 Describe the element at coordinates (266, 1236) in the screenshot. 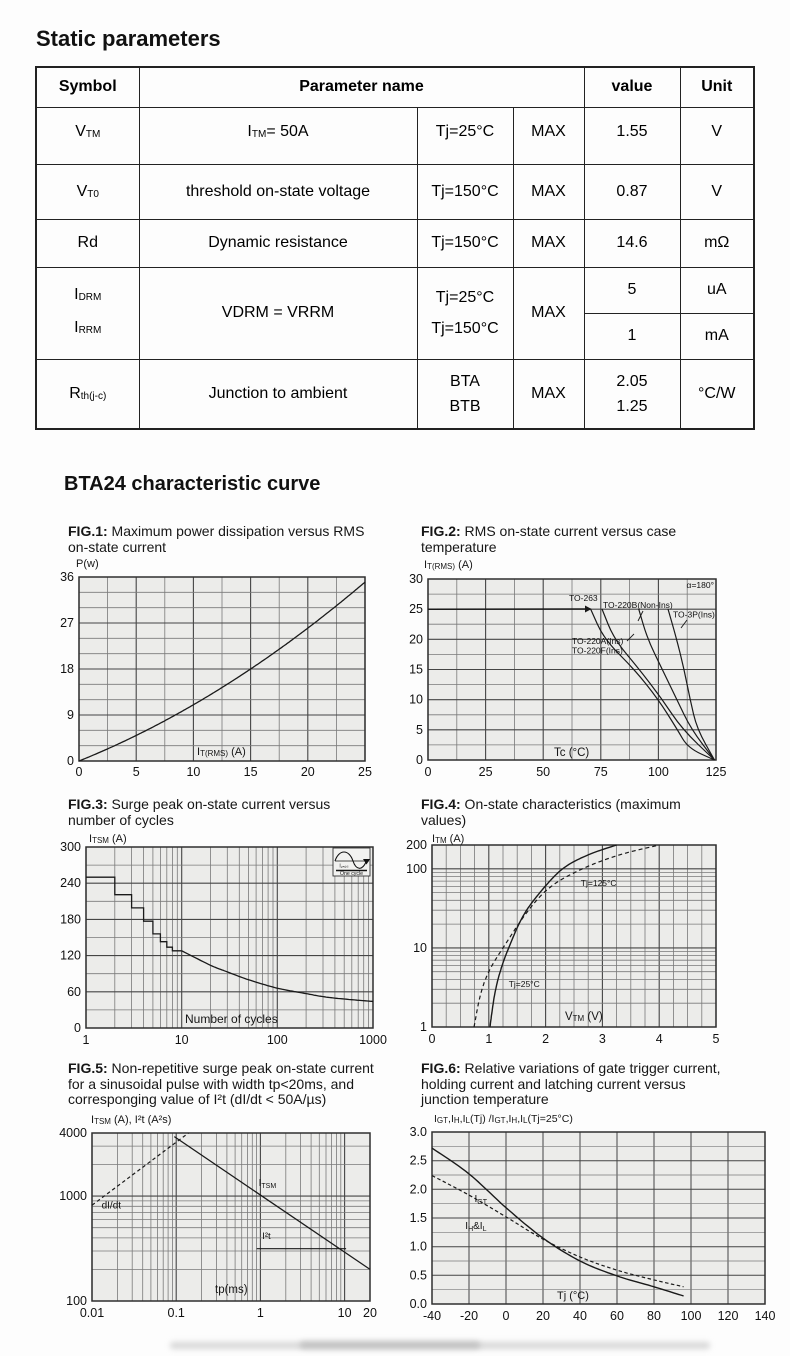

I see `svg-text: I²t` at that location.